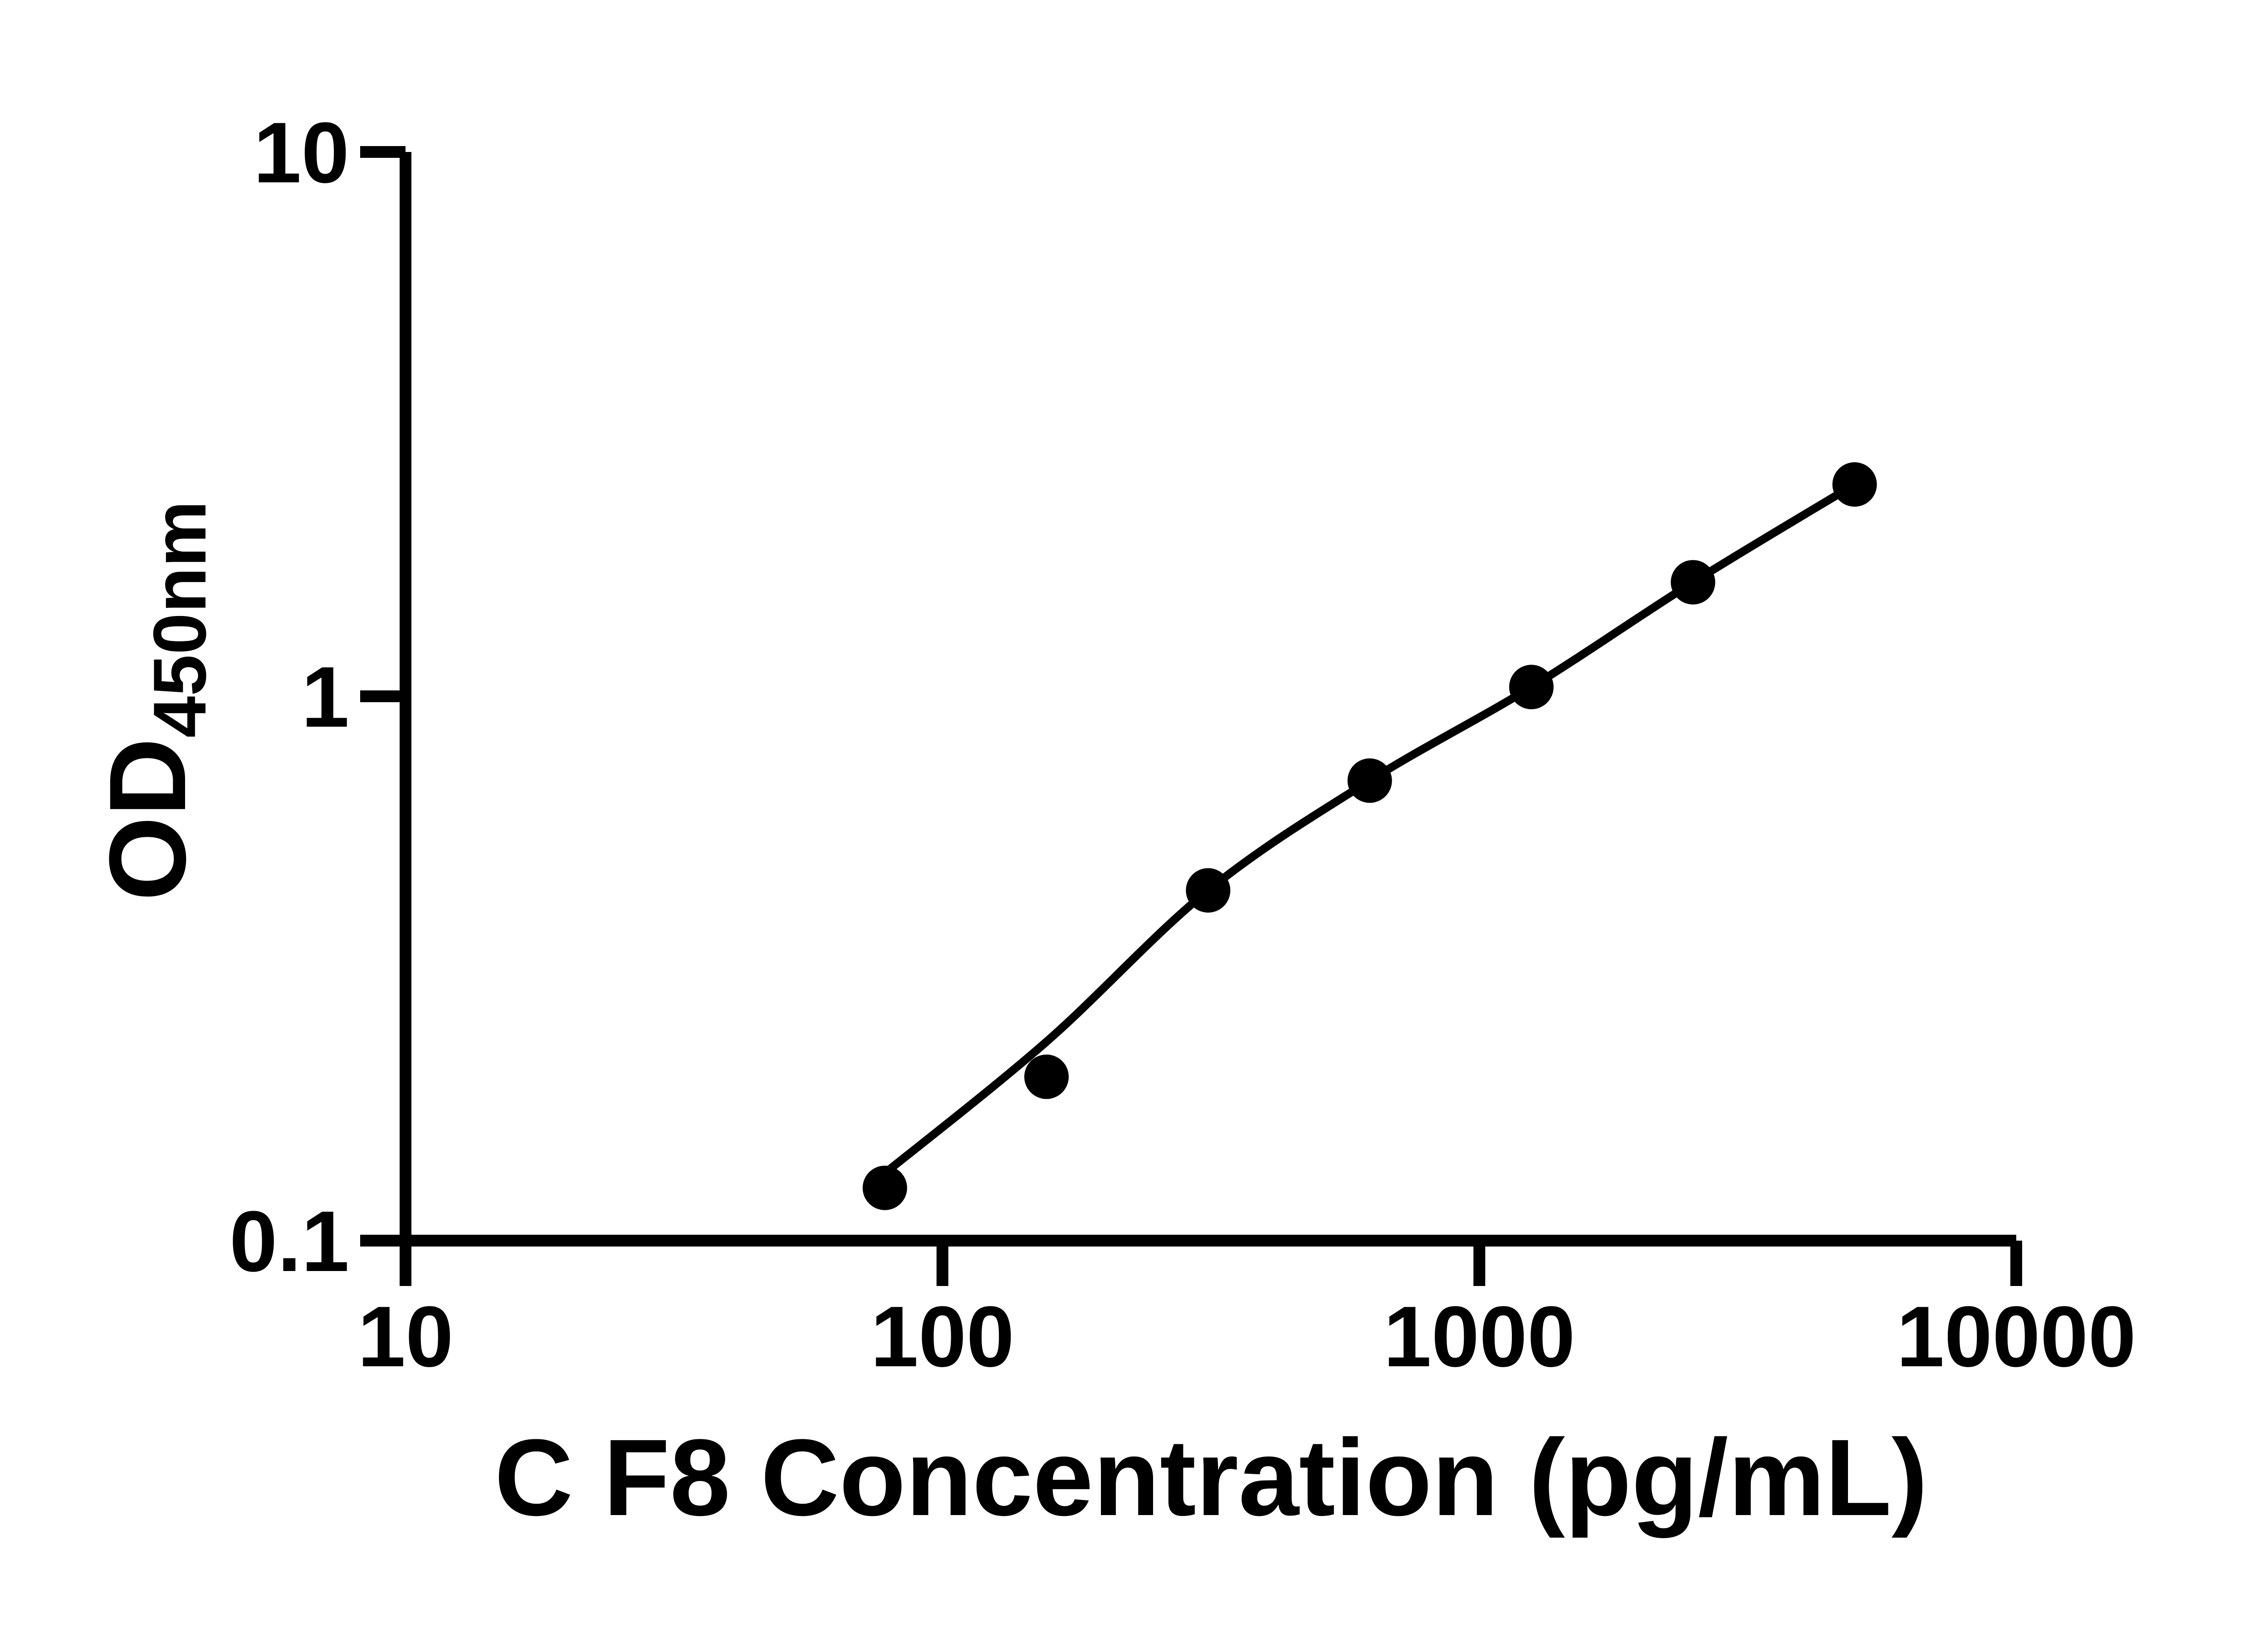  What do you see at coordinates (302, 153) in the screenshot?
I see `y-tick-label: 10` at bounding box center [302, 153].